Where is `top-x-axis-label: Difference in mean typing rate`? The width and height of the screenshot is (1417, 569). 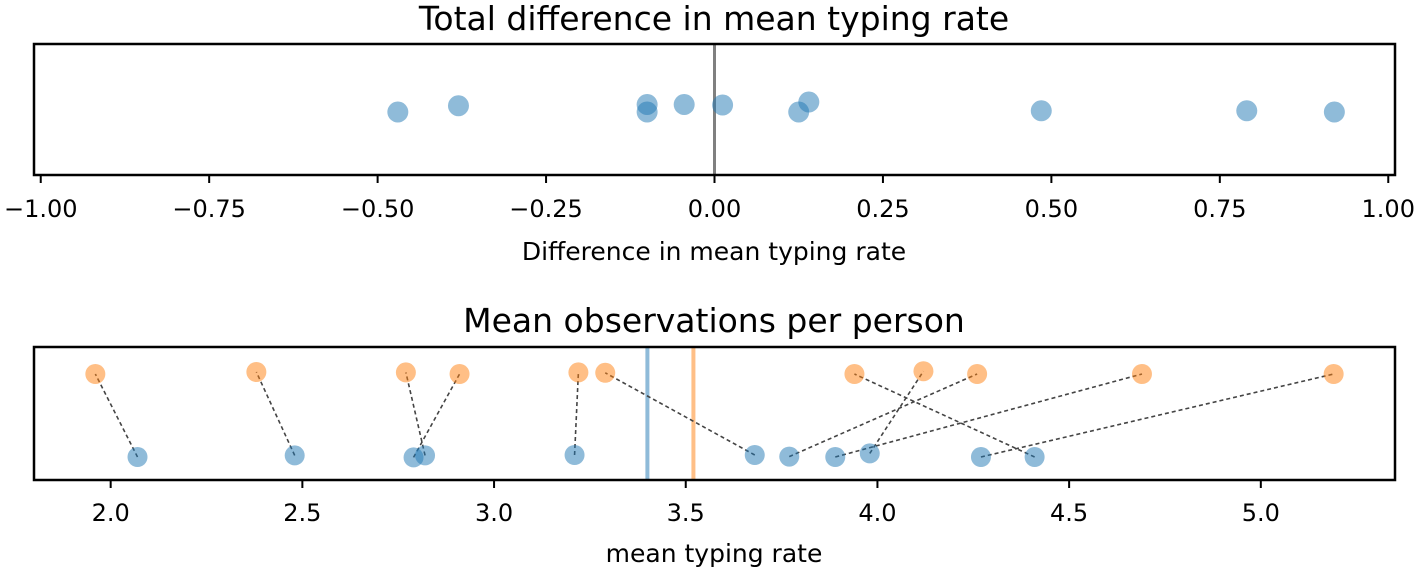
top-x-axis-label: Difference in mean typing rate is located at coordinates (714, 251).